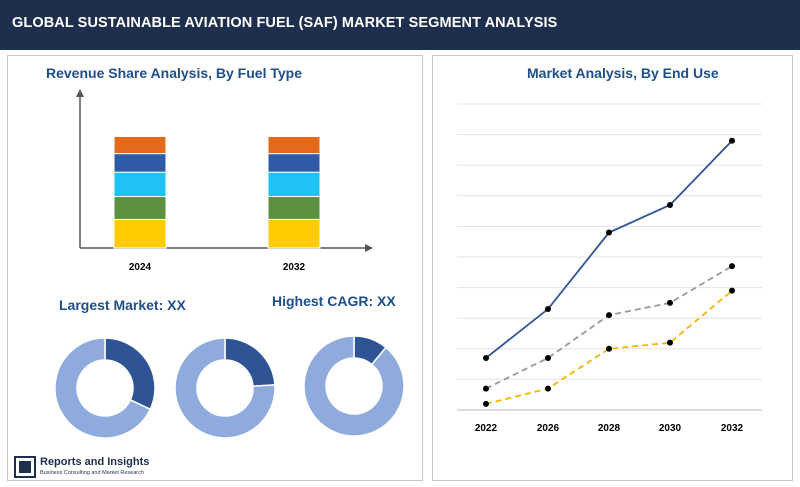 The width and height of the screenshot is (800, 487). Describe the element at coordinates (623, 73) in the screenshot. I see `end-use-title: Market Analysis, By End Use` at that location.